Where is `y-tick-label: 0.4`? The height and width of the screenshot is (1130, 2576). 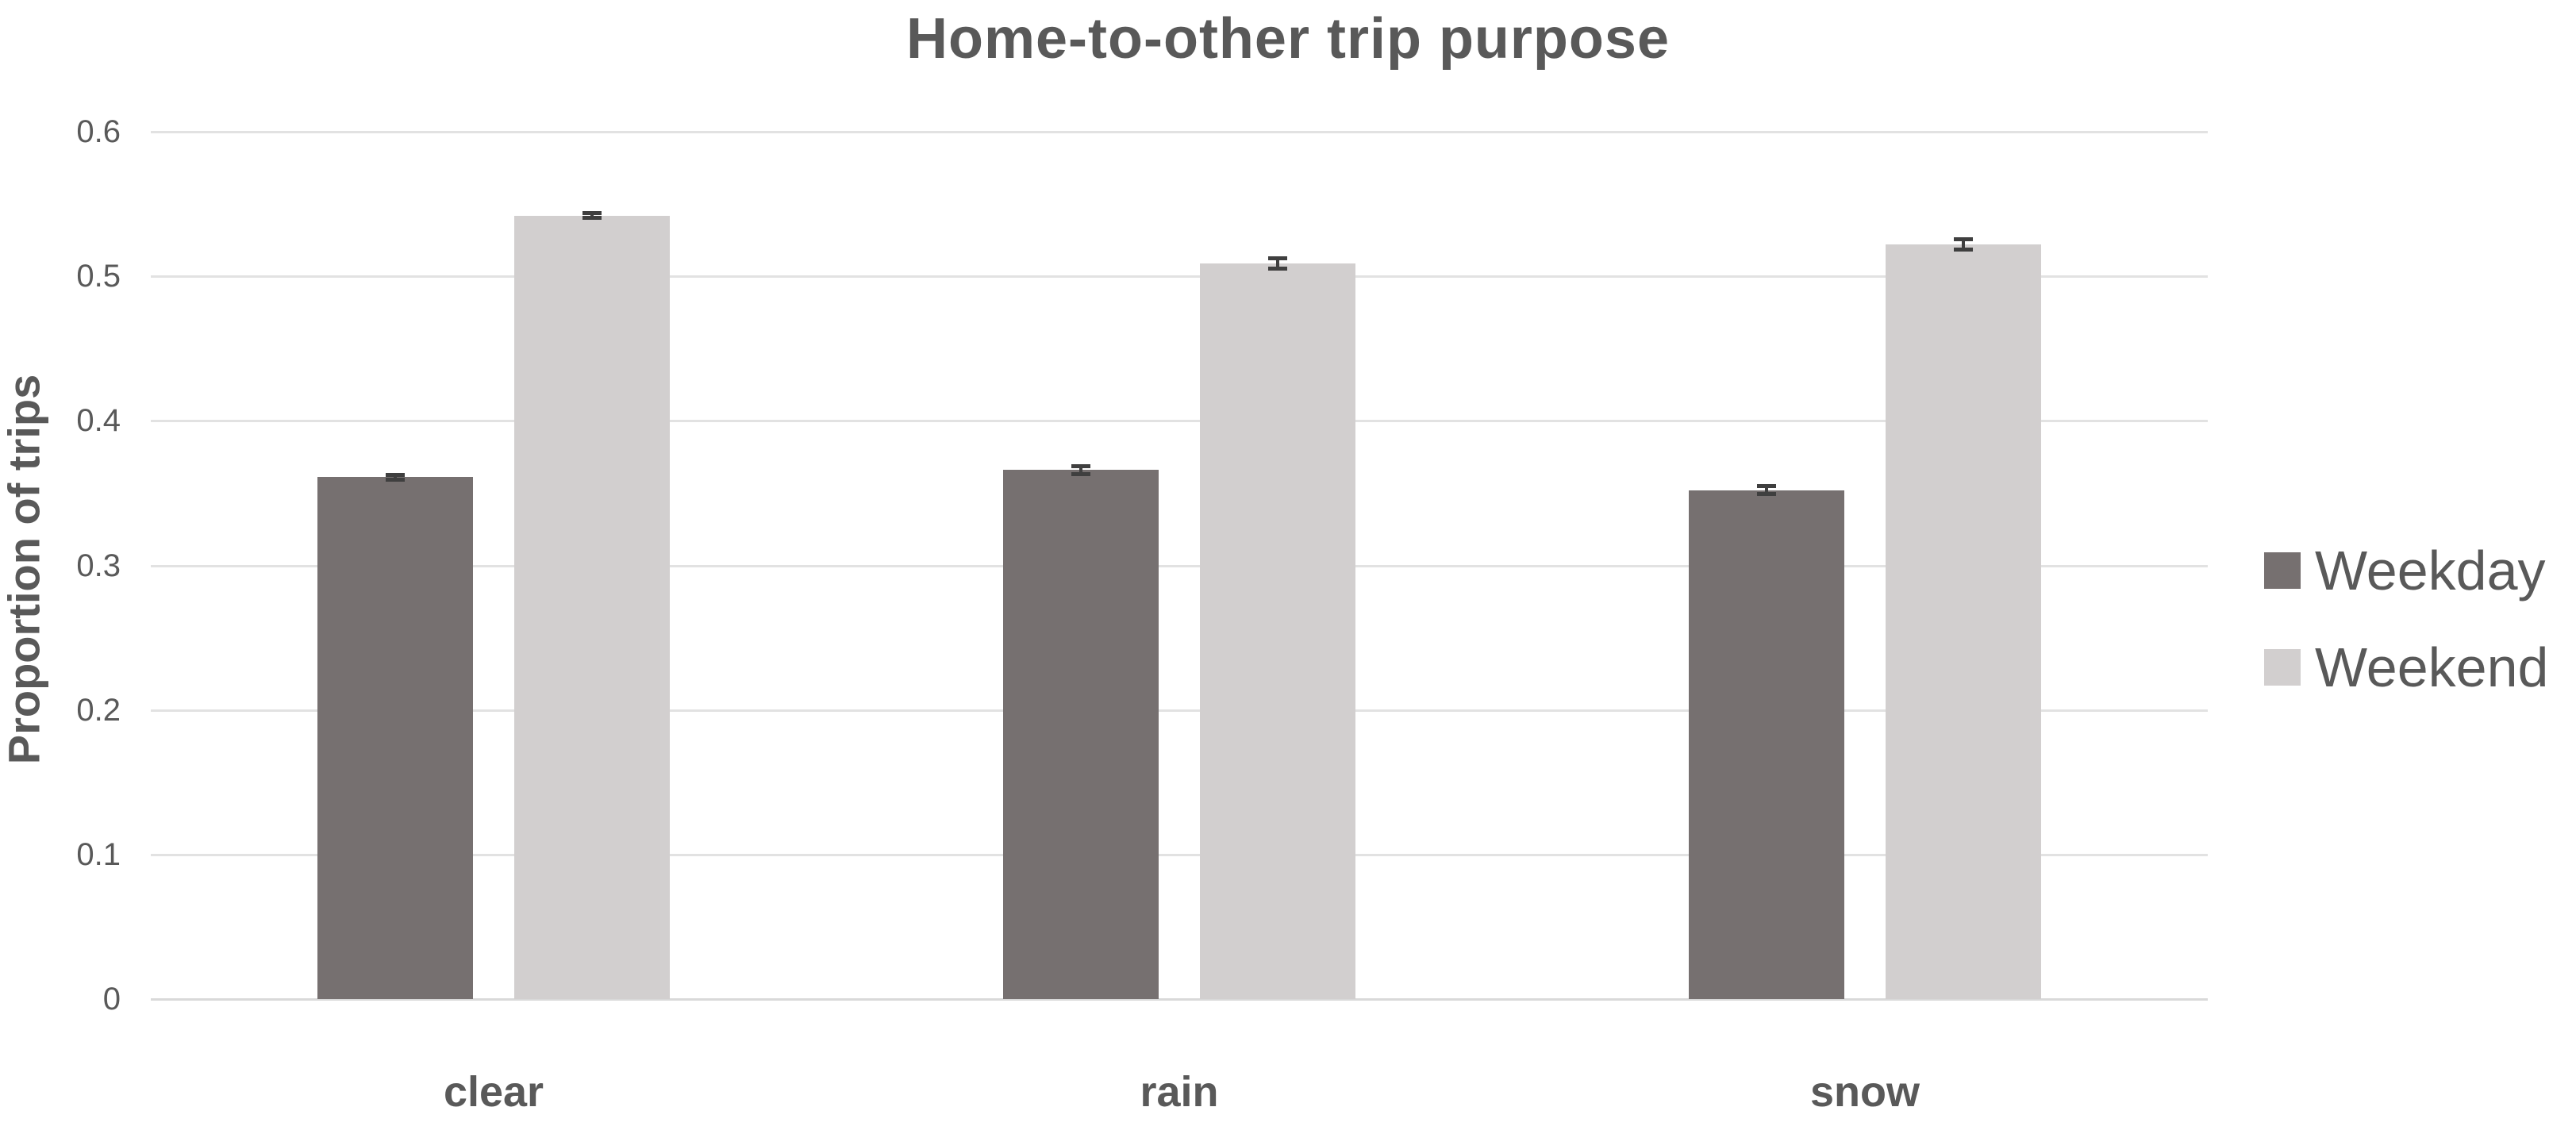
y-tick-label: 0.4 is located at coordinates (98, 421).